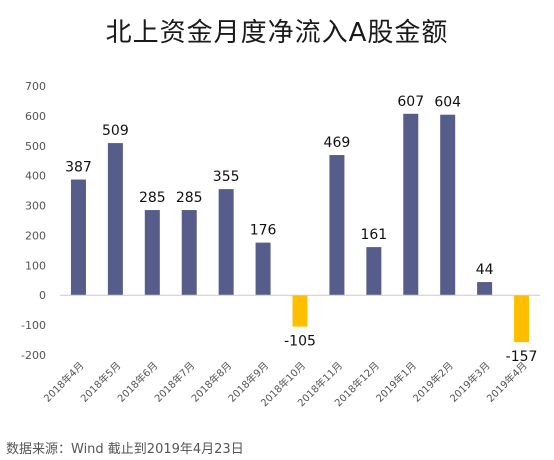 The width and height of the screenshot is (554, 460). I want to click on y-tick-label: 200, so click(35, 235).